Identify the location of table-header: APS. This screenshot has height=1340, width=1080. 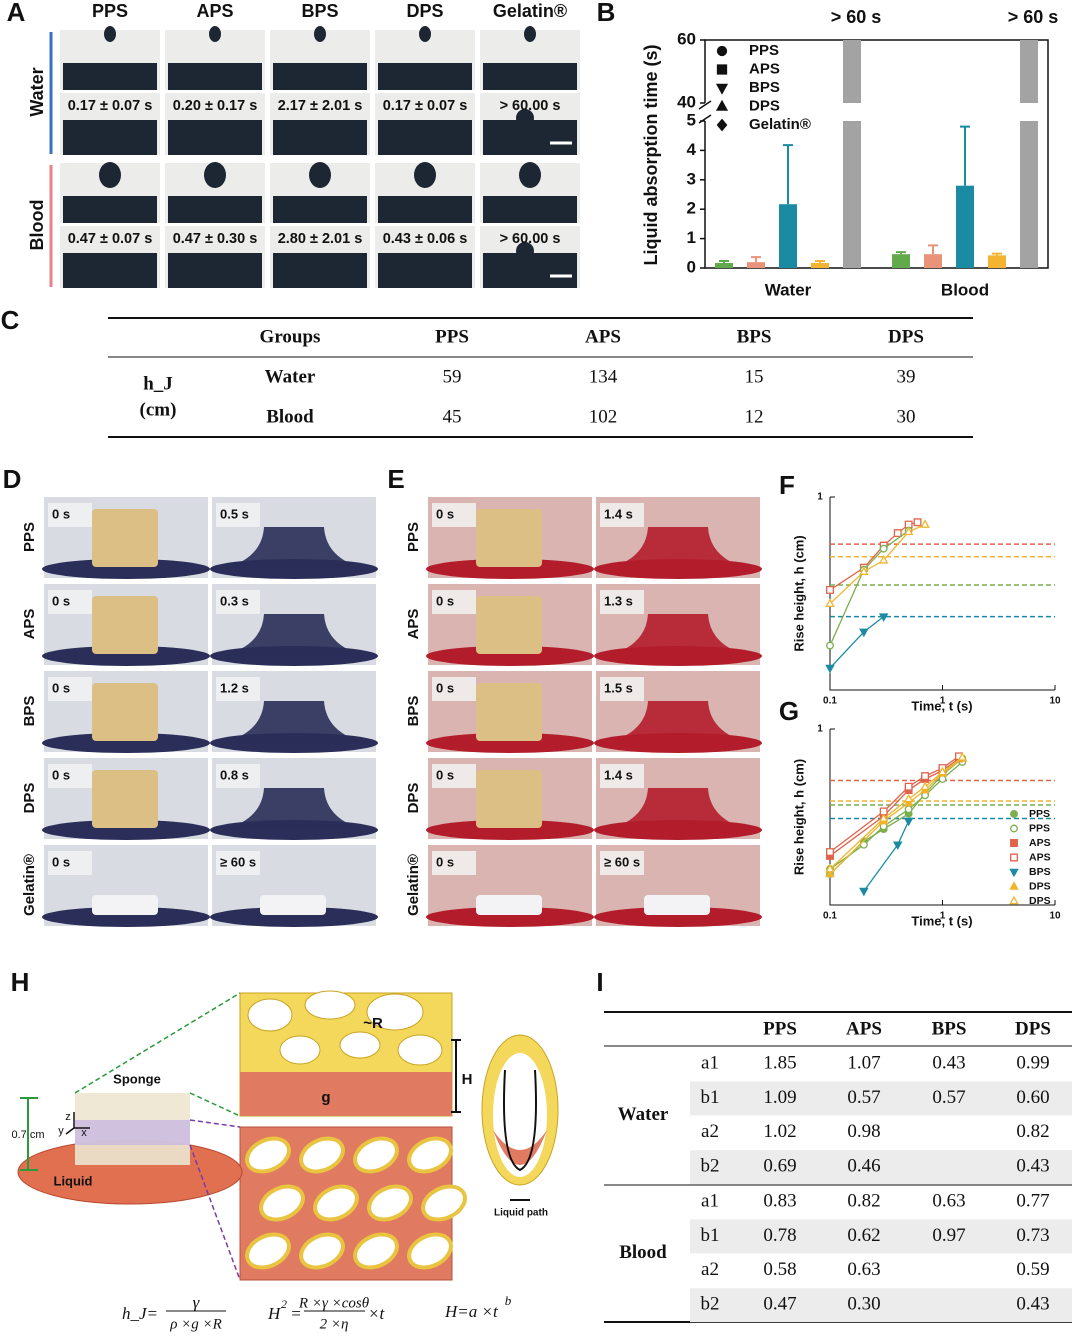
(603, 336).